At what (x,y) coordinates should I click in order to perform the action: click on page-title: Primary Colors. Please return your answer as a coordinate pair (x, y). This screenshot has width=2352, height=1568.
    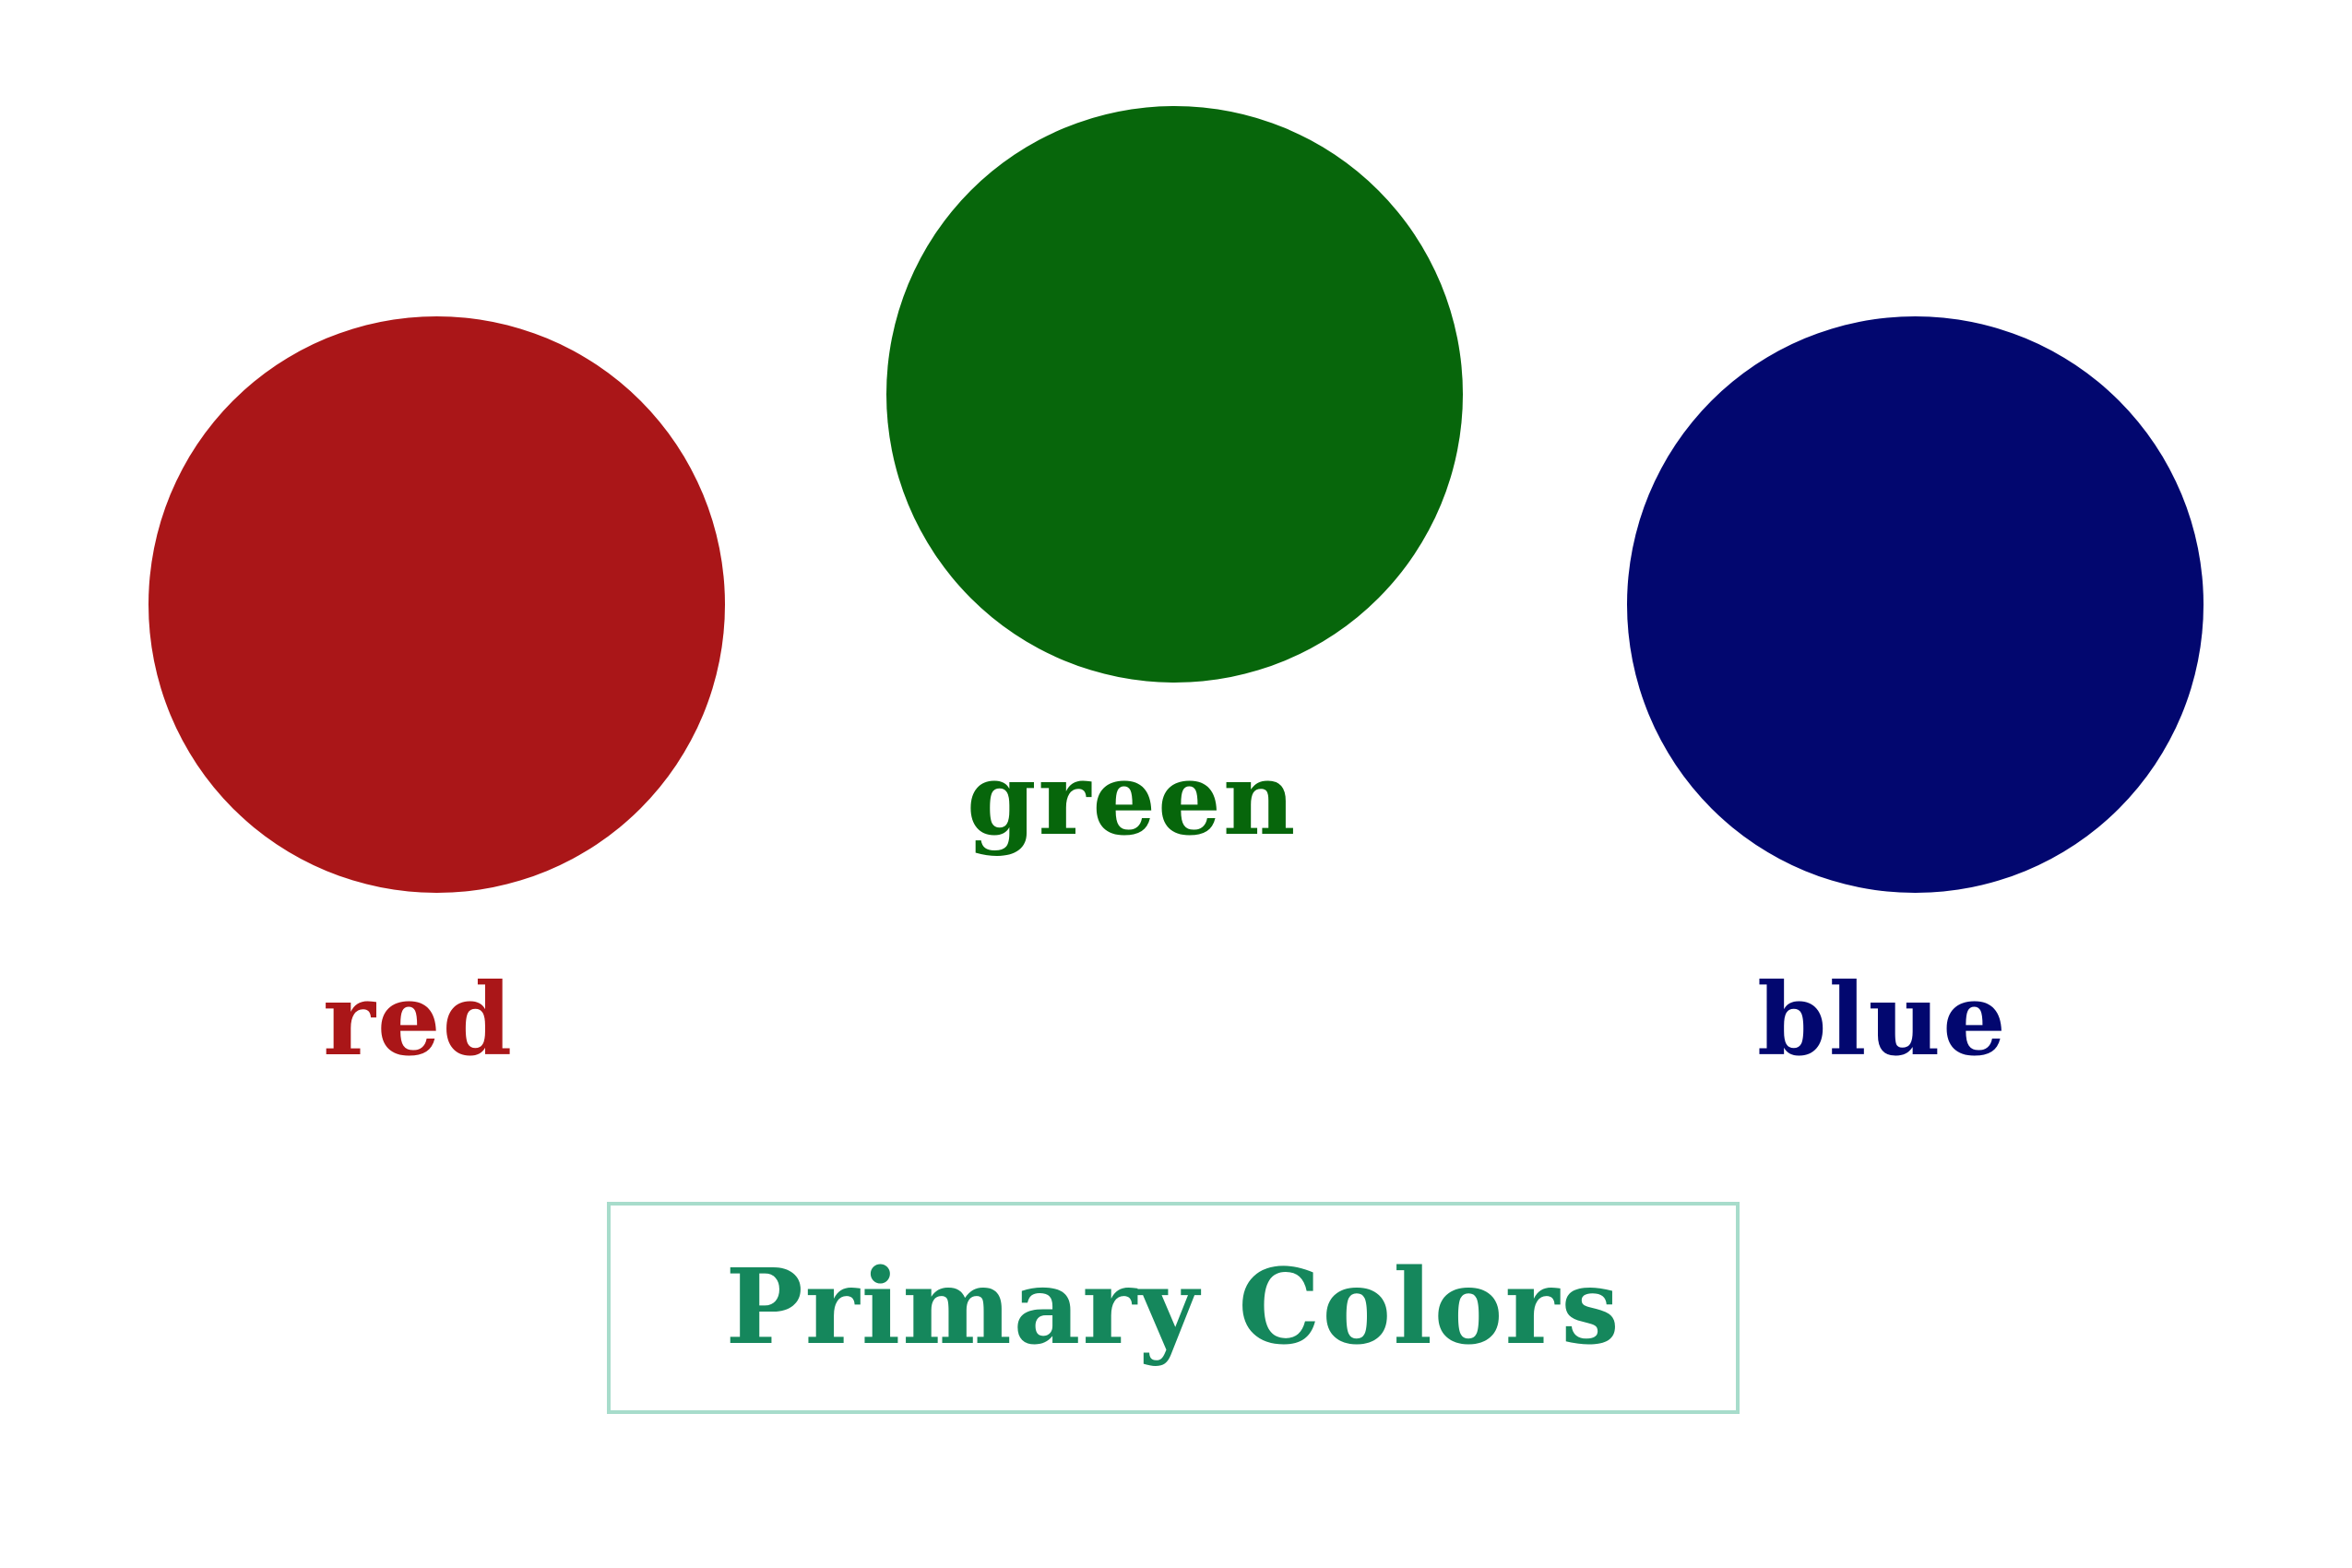
    Looking at the image, I should click on (1173, 1307).